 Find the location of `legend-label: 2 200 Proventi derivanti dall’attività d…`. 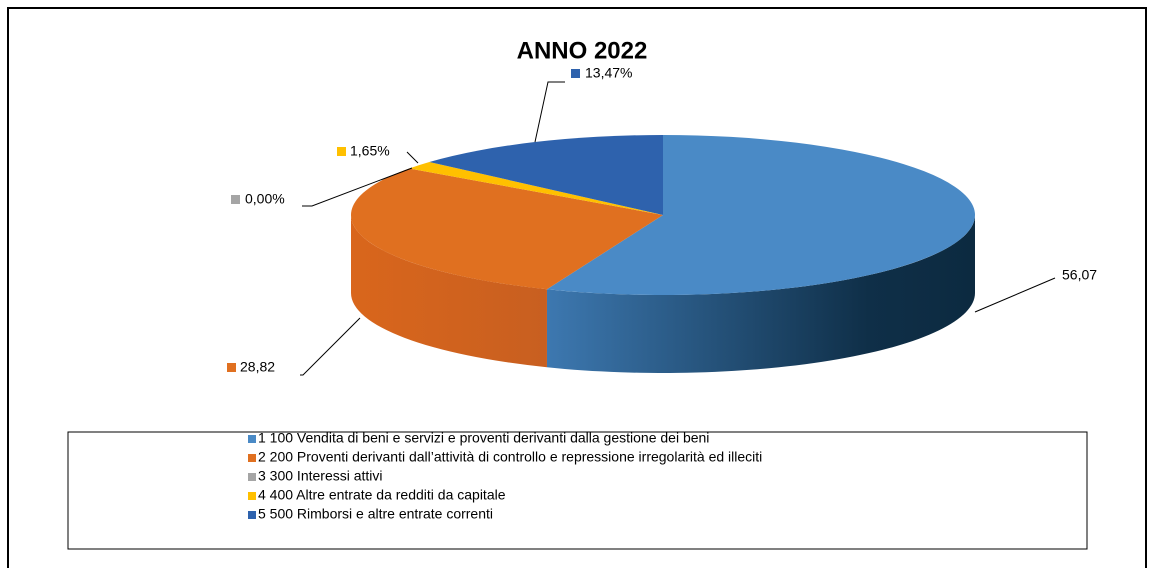

legend-label: 2 200 Proventi derivanti dall’attività d… is located at coordinates (510, 457).